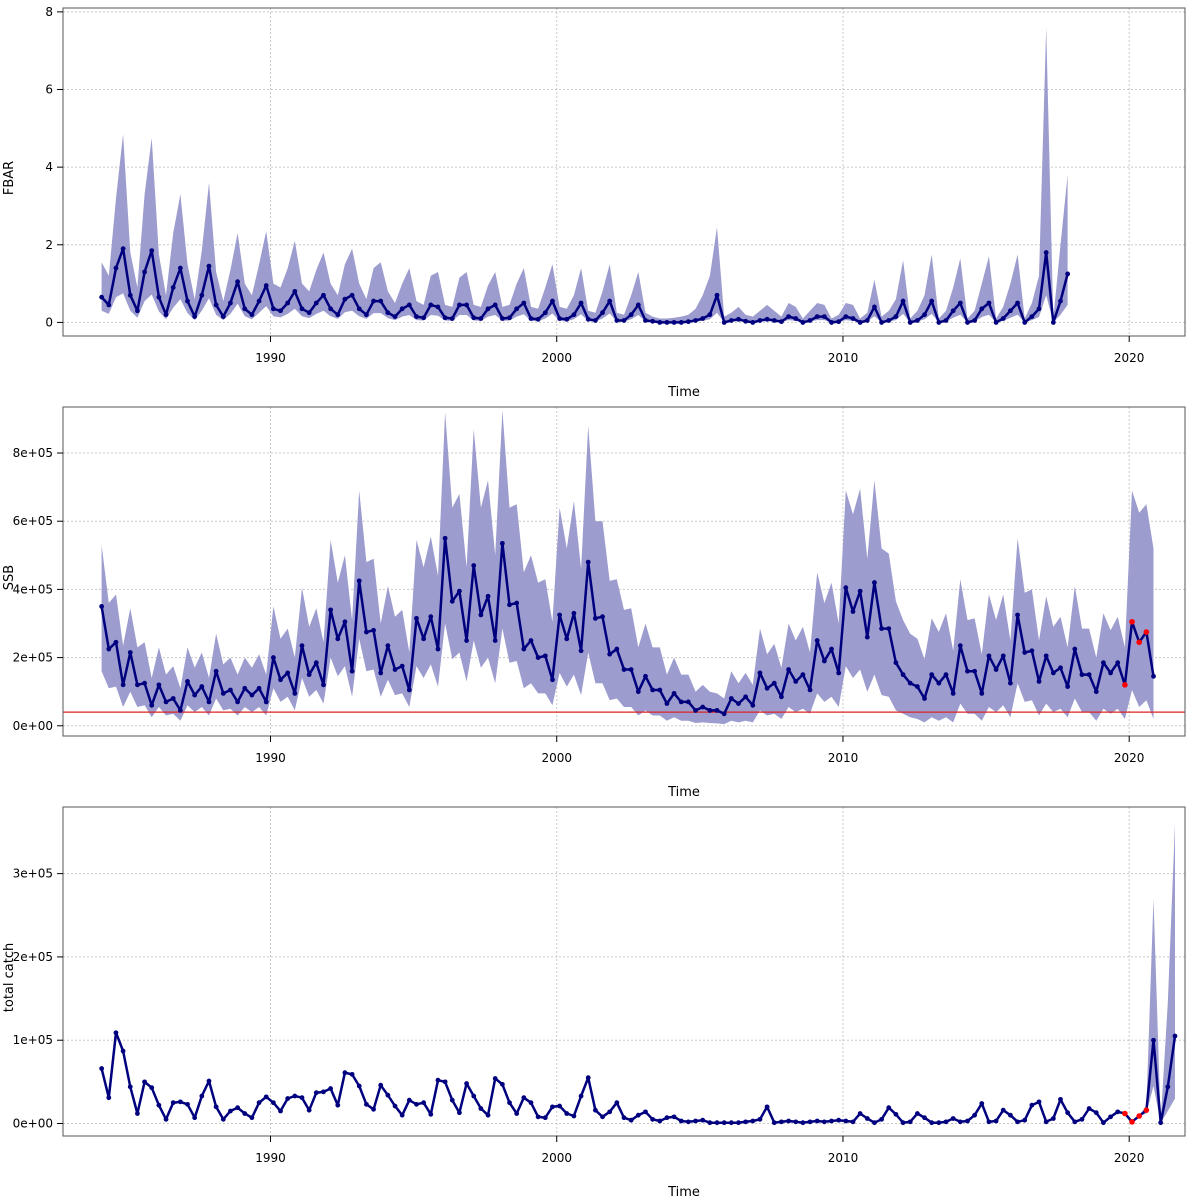 This screenshot has width=1200, height=1204. Describe the element at coordinates (1132, 621) in the screenshot. I see `data-point-projection` at that location.